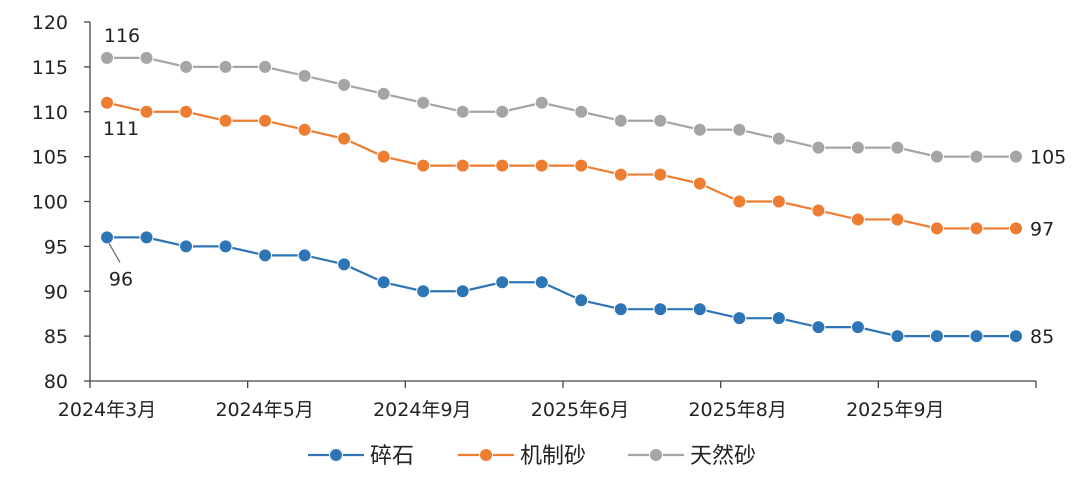 Image resolution: width=1078 pixels, height=486 pixels. What do you see at coordinates (264, 410) in the screenshot?
I see `x-tick-label: 2024年5月` at bounding box center [264, 410].